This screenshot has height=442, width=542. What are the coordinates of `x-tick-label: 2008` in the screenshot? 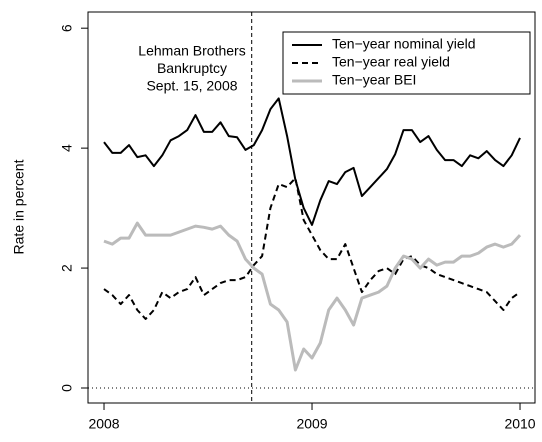 It's located at (103, 424).